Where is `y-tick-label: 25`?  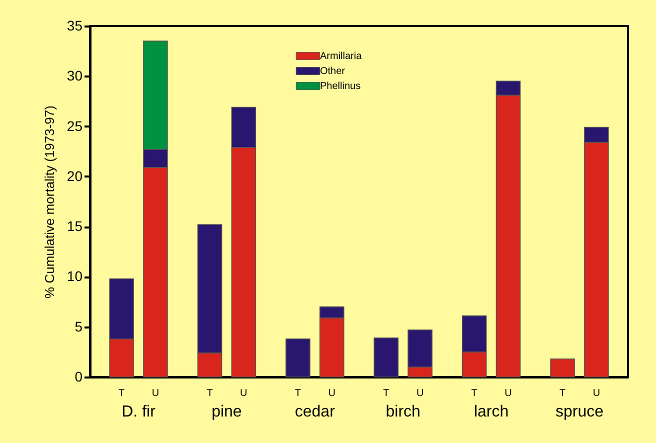 y-tick-label: 25 is located at coordinates (74, 126).